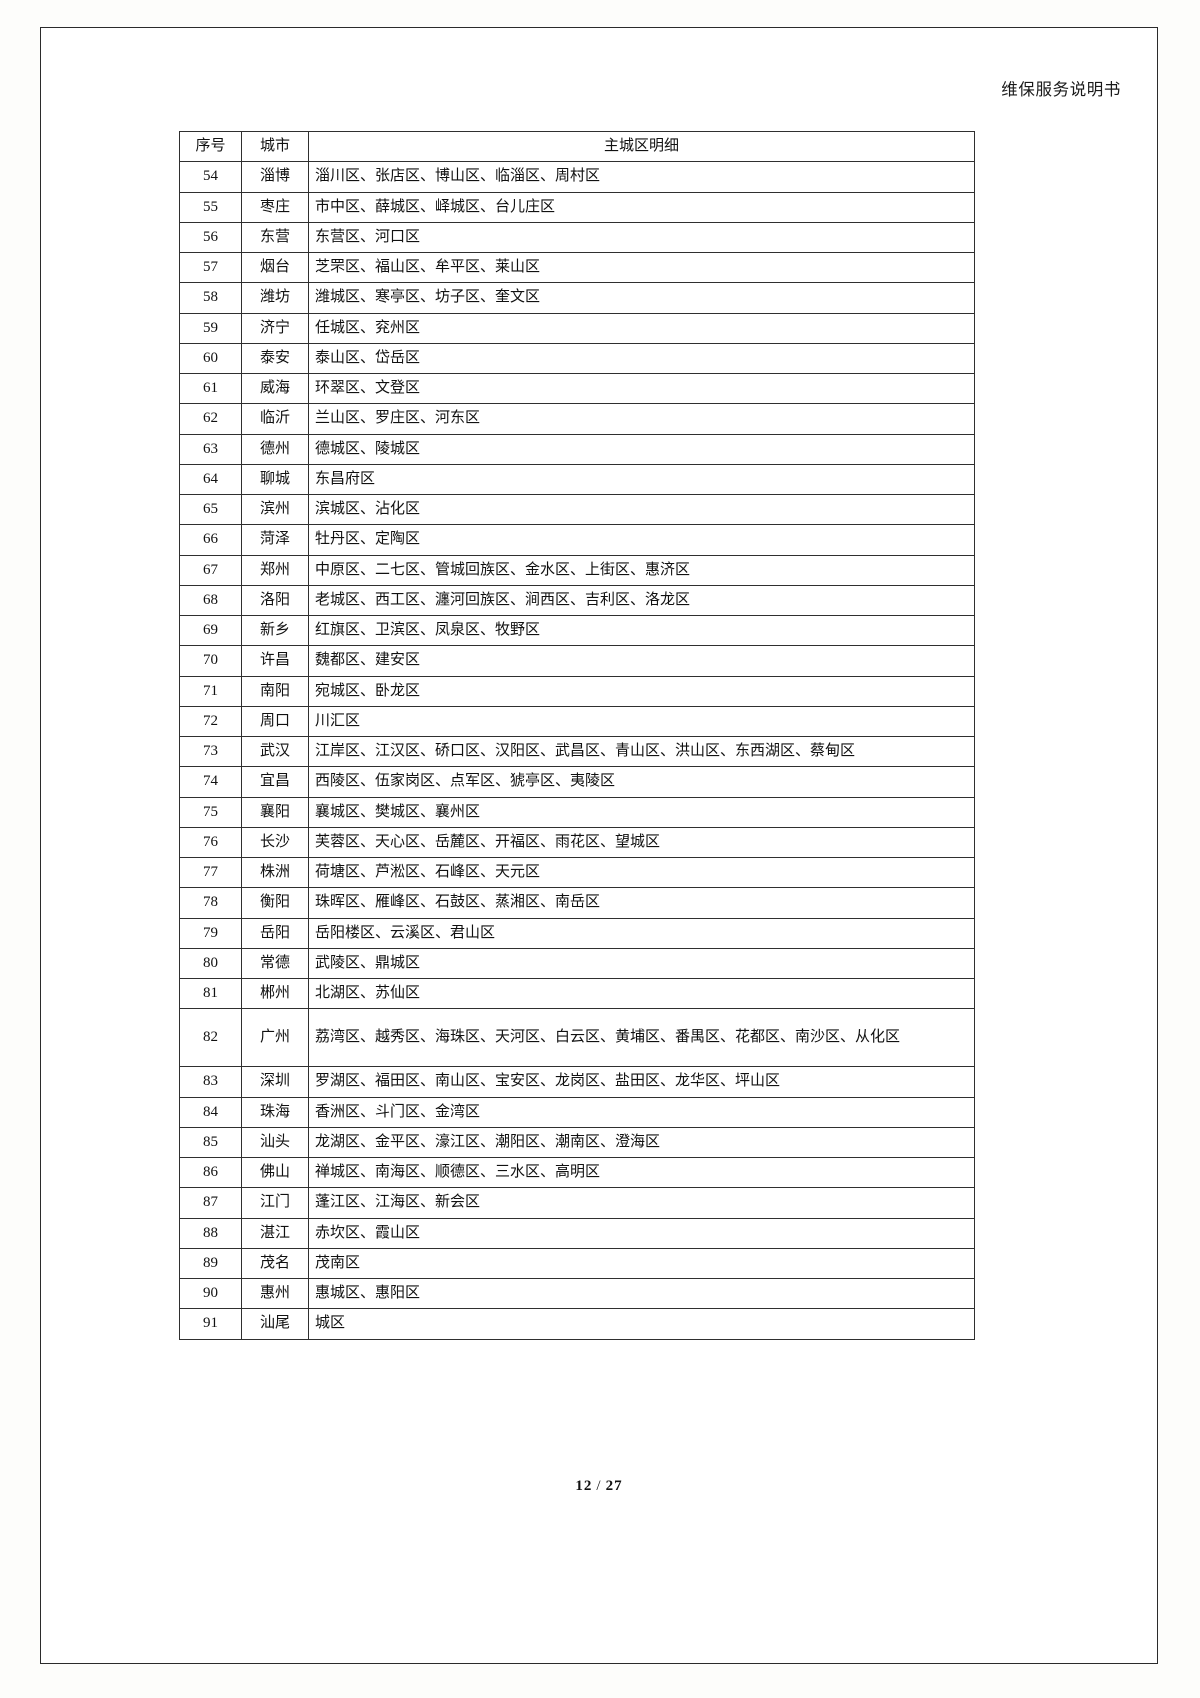 This screenshot has height=1698, width=1200. What do you see at coordinates (210, 721) in the screenshot?
I see `cell-index: 72` at bounding box center [210, 721].